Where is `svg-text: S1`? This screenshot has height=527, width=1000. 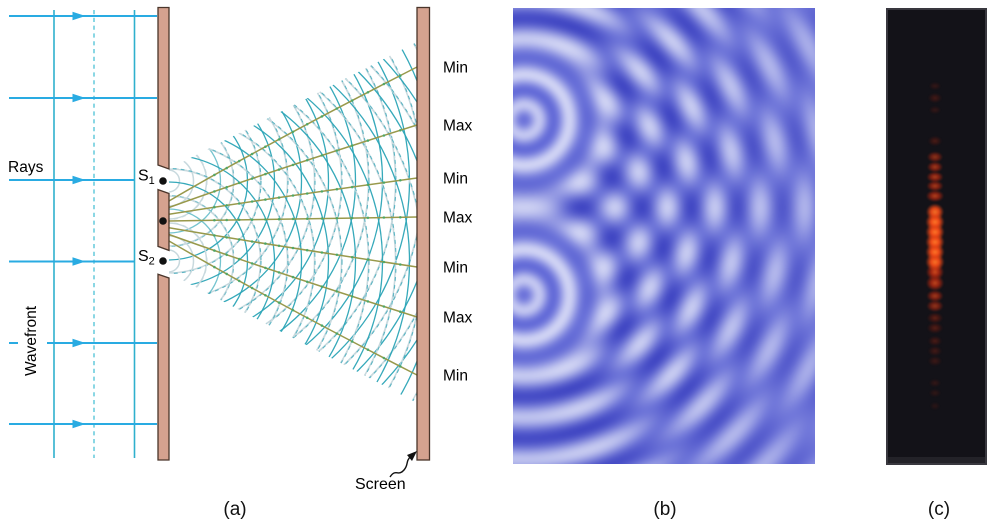 svg-text: S1 is located at coordinates (146, 178).